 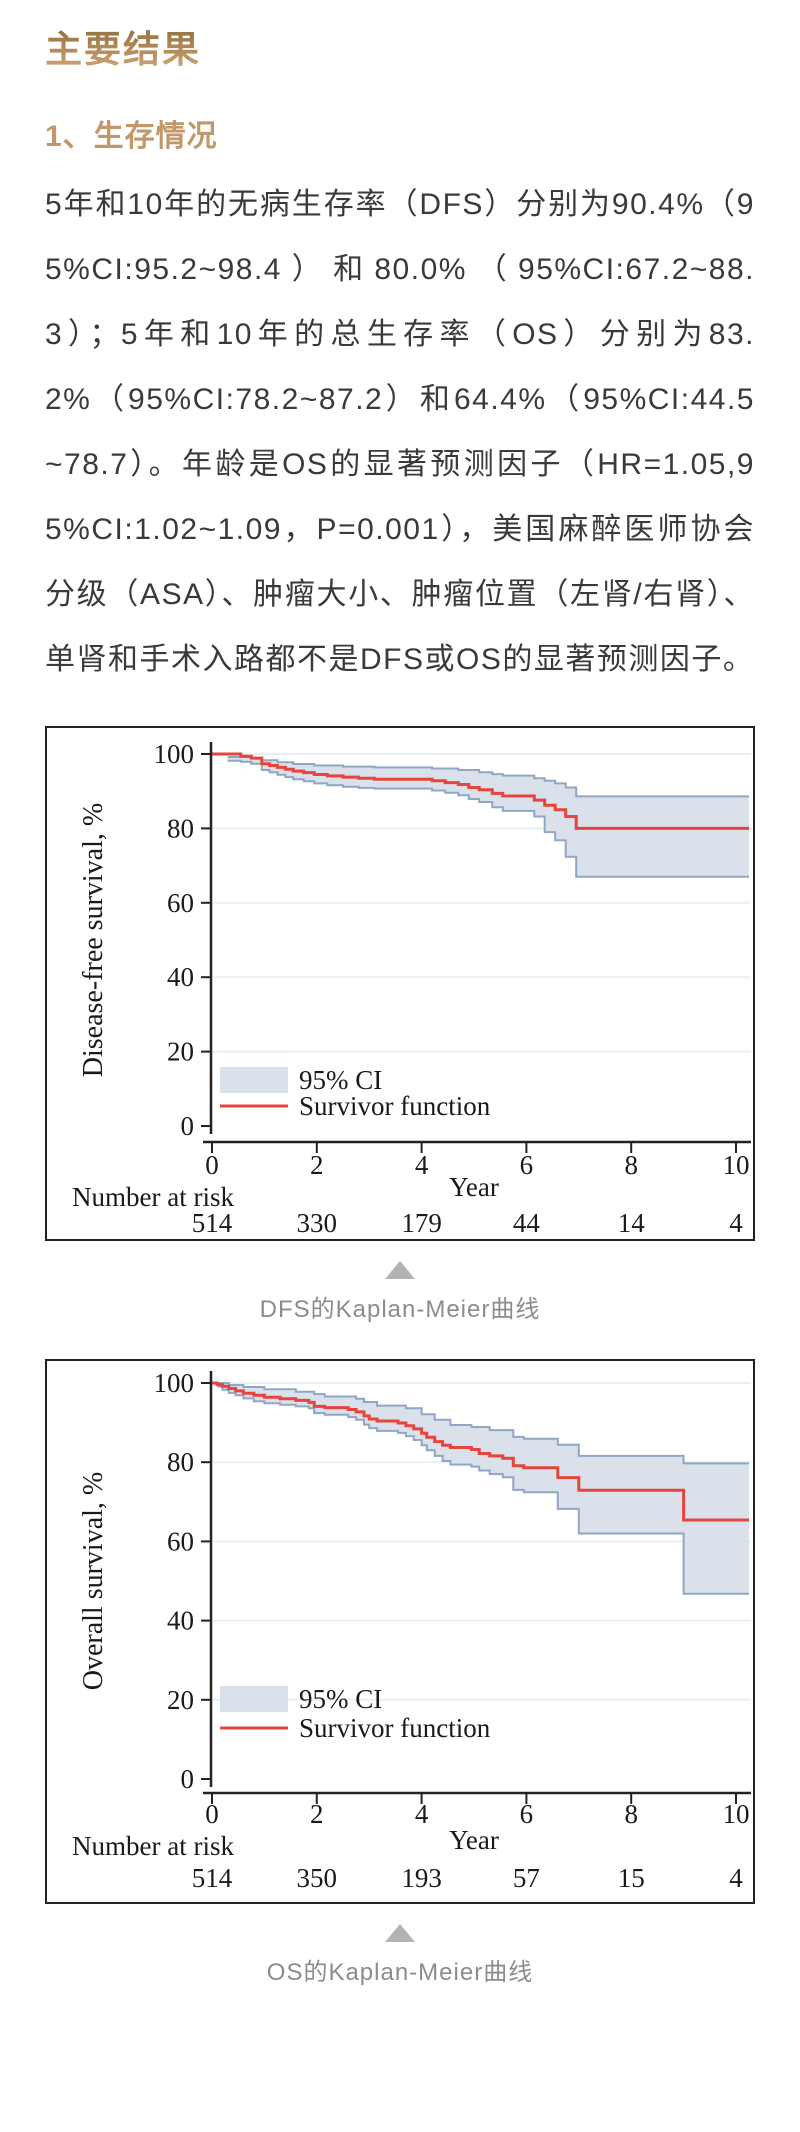 What do you see at coordinates (400, 1972) in the screenshot?
I see `figure2-caption: OS的Kaplan-Meier曲线` at bounding box center [400, 1972].